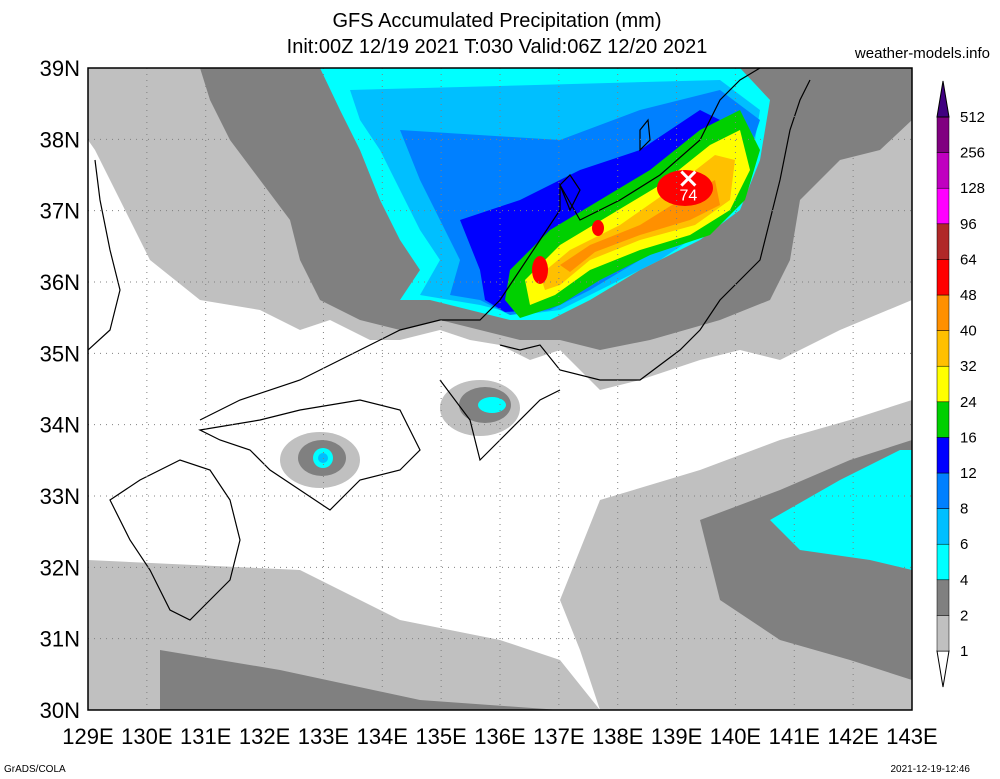 The image size is (1000, 779). What do you see at coordinates (60, 496) in the screenshot?
I see `lat-tick-label: 33N` at bounding box center [60, 496].